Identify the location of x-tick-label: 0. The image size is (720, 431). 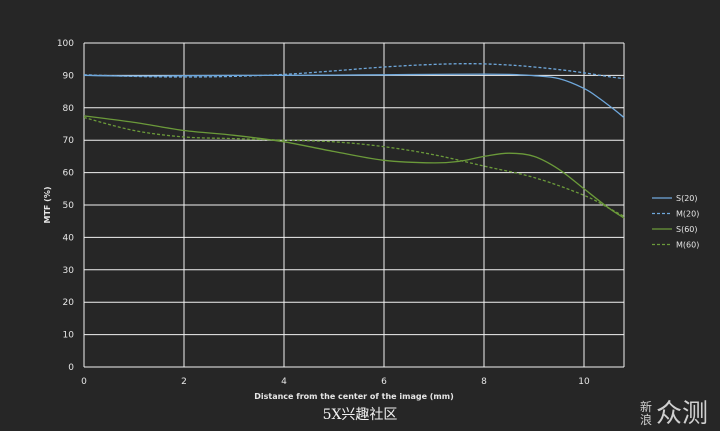
(84, 382).